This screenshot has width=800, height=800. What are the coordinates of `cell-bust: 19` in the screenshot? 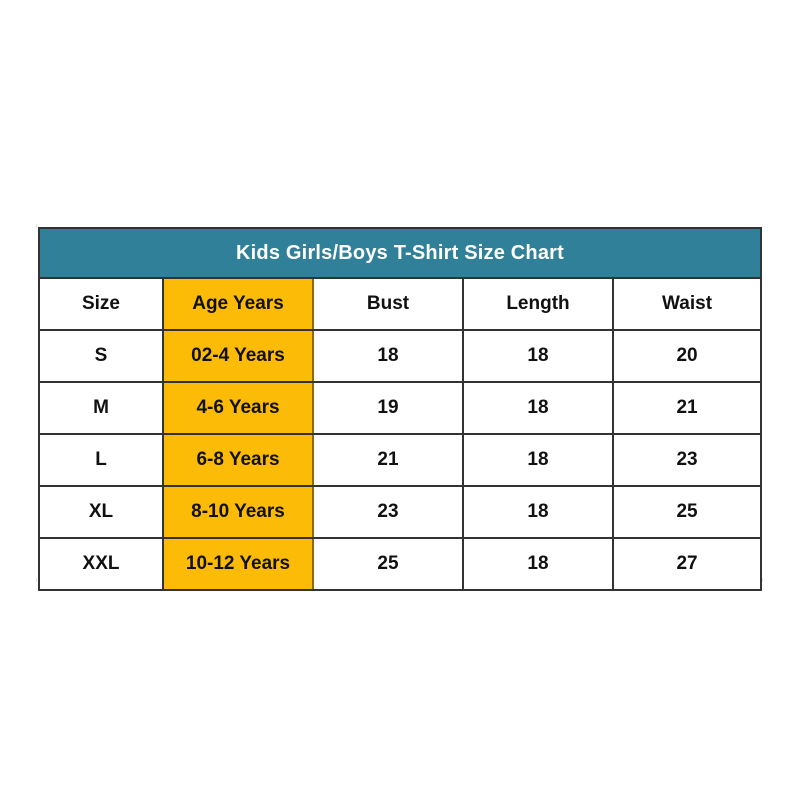 It's located at (388, 408).